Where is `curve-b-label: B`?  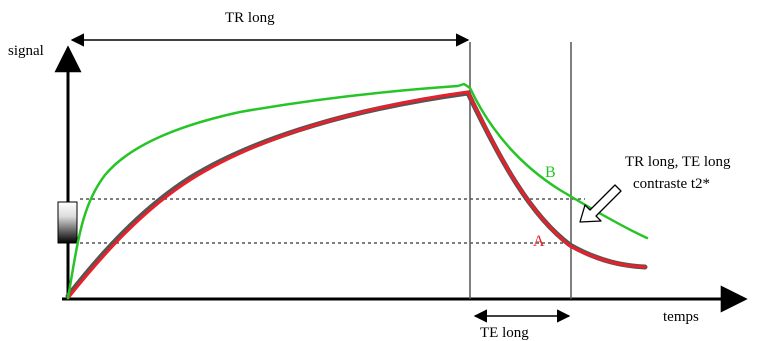 curve-b-label: B is located at coordinates (550, 172).